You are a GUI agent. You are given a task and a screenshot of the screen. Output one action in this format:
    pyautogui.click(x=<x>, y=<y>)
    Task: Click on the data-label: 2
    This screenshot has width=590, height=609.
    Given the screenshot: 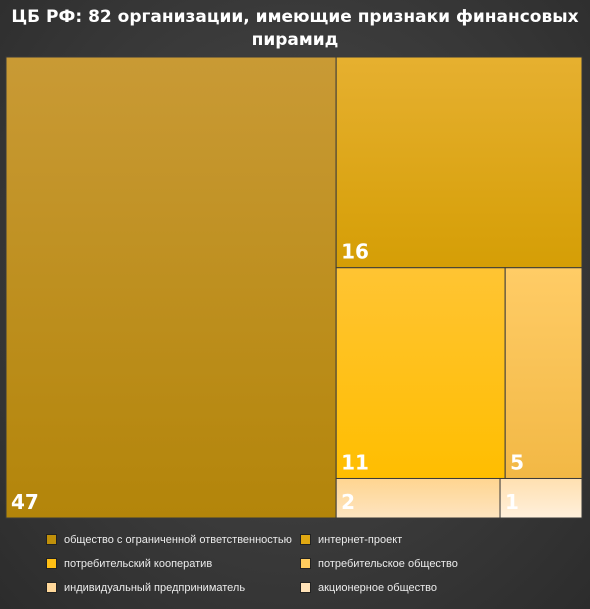 What is the action you would take?
    pyautogui.click(x=348, y=502)
    